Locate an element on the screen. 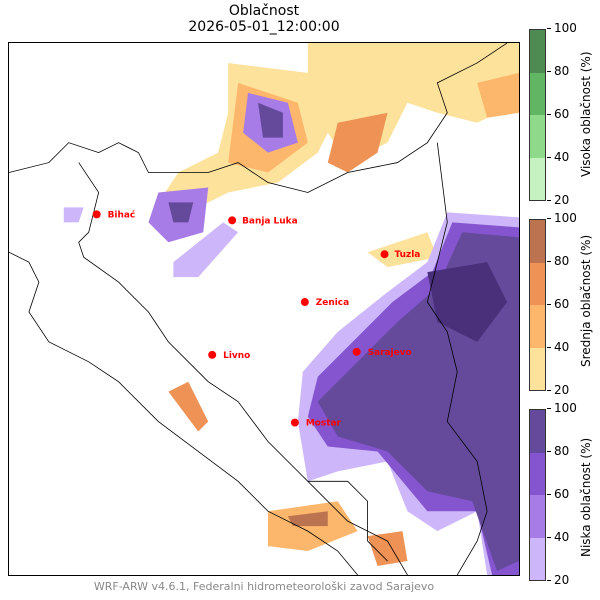 The width and height of the screenshot is (600, 600). colorbar-label: Visoka oblačnost (%) is located at coordinates (586, 114).